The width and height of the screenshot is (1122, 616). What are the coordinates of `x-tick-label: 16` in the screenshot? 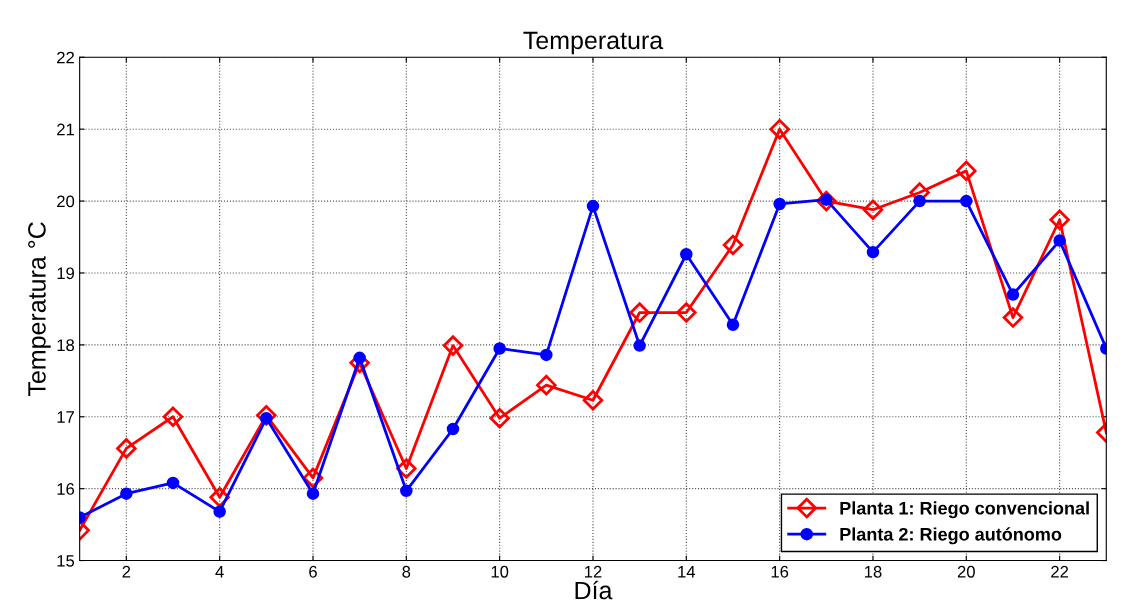 It's located at (780, 571).